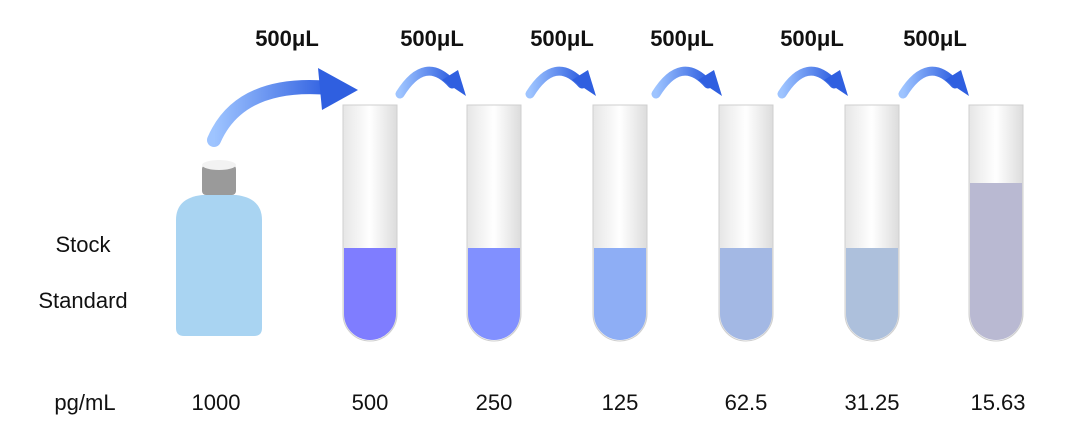 This screenshot has width=1069, height=448. Describe the element at coordinates (219, 248) in the screenshot. I see `stock-bottle` at that location.